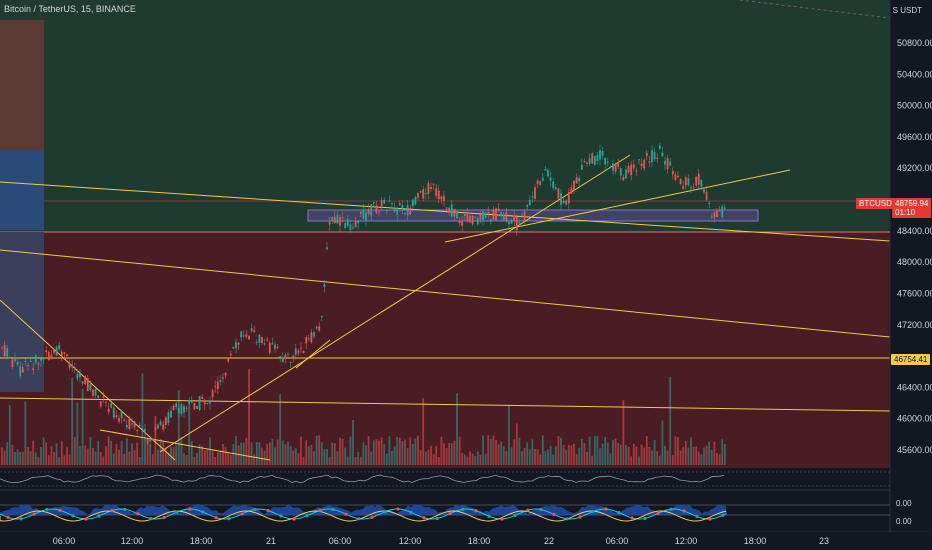 This screenshot has height=550, width=932. Describe the element at coordinates (912, 203) in the screenshot. I see `btc-price-value: 48759.94` at that location.